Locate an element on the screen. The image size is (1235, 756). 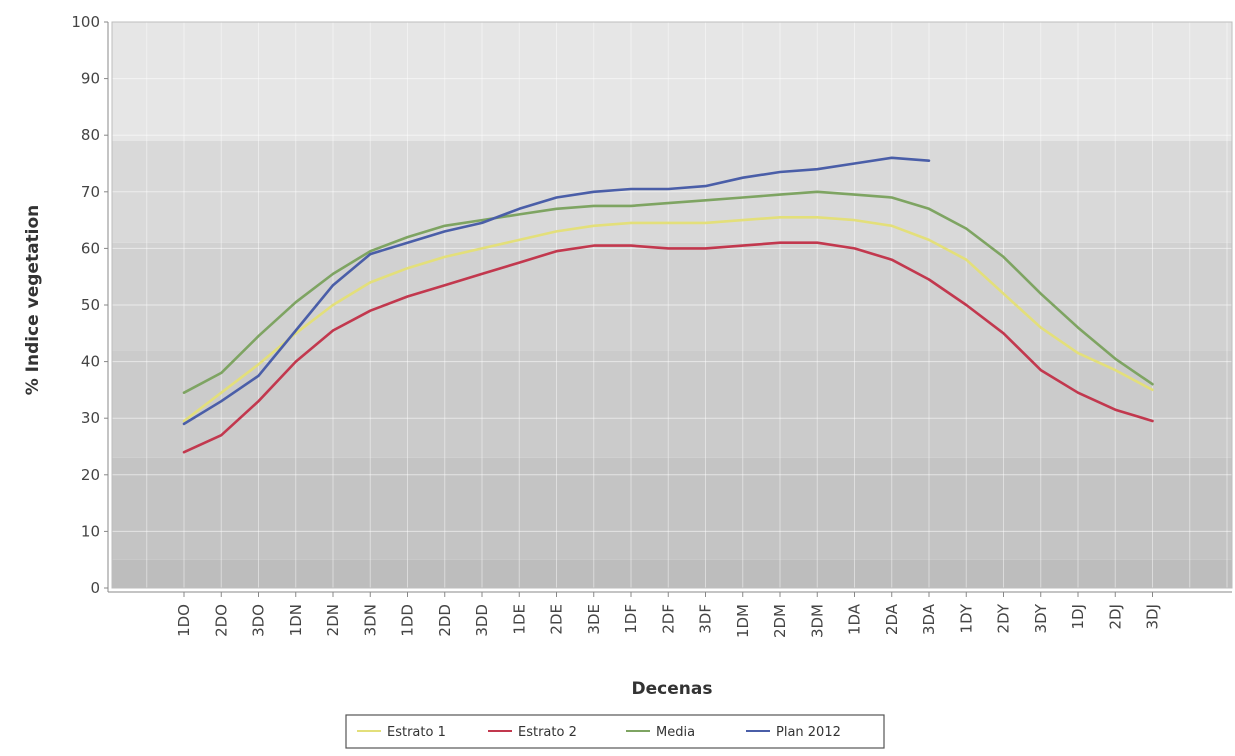
legend-label: Plan 2012 is located at coordinates (808, 732).